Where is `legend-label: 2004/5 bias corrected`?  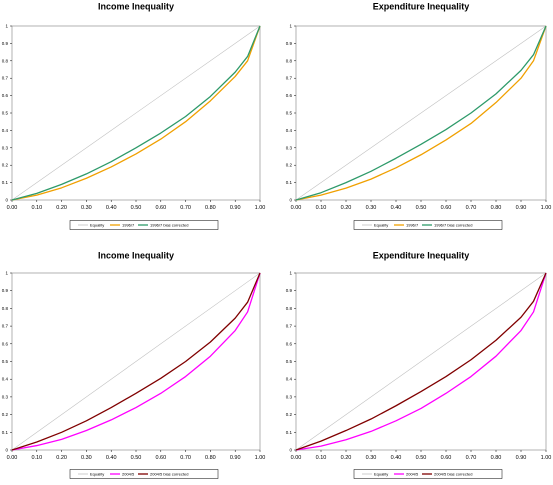
legend-label: 2004/5 bias corrected is located at coordinates (169, 473).